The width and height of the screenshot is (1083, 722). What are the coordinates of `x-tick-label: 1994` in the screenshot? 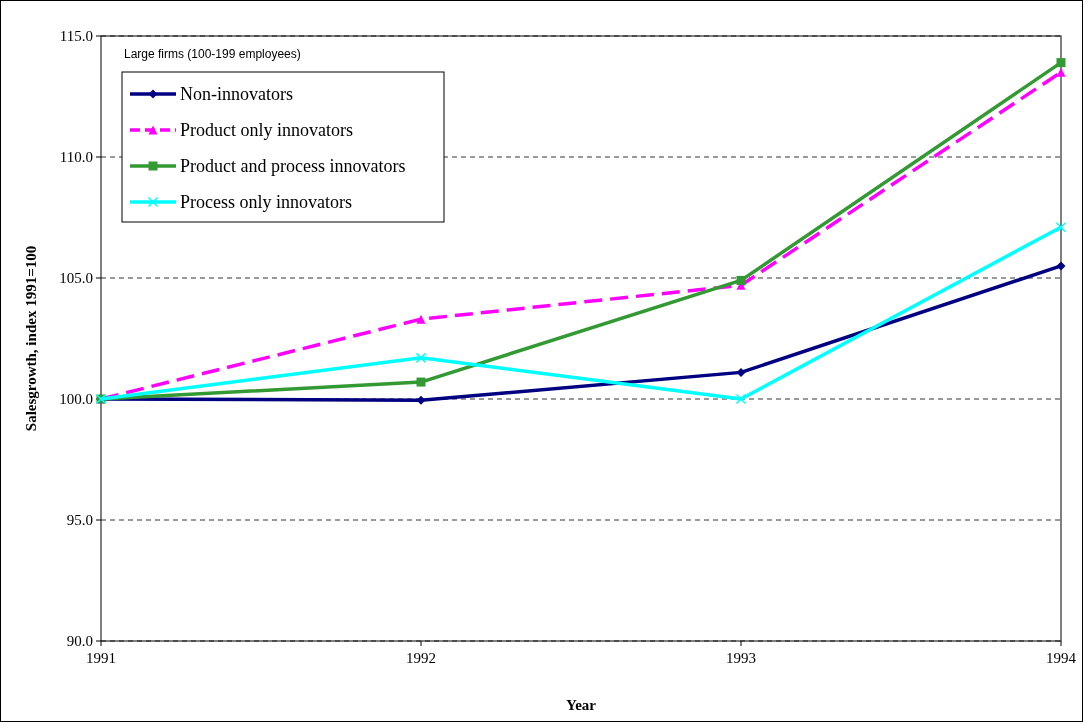 It's located at (1061, 658).